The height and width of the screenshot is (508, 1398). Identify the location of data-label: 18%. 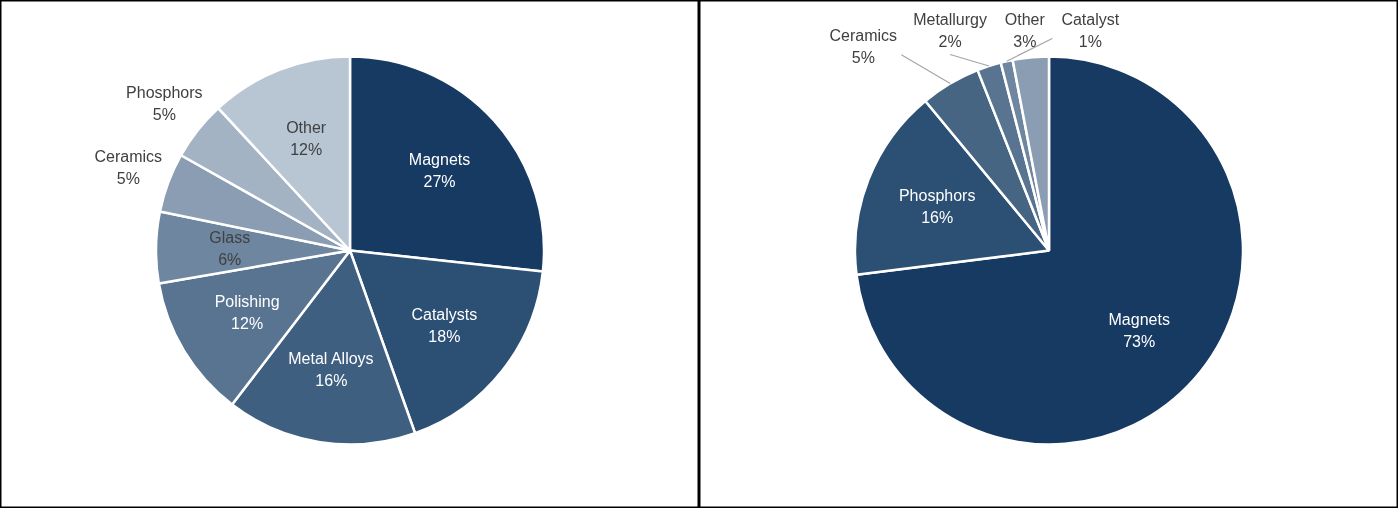
(444, 336).